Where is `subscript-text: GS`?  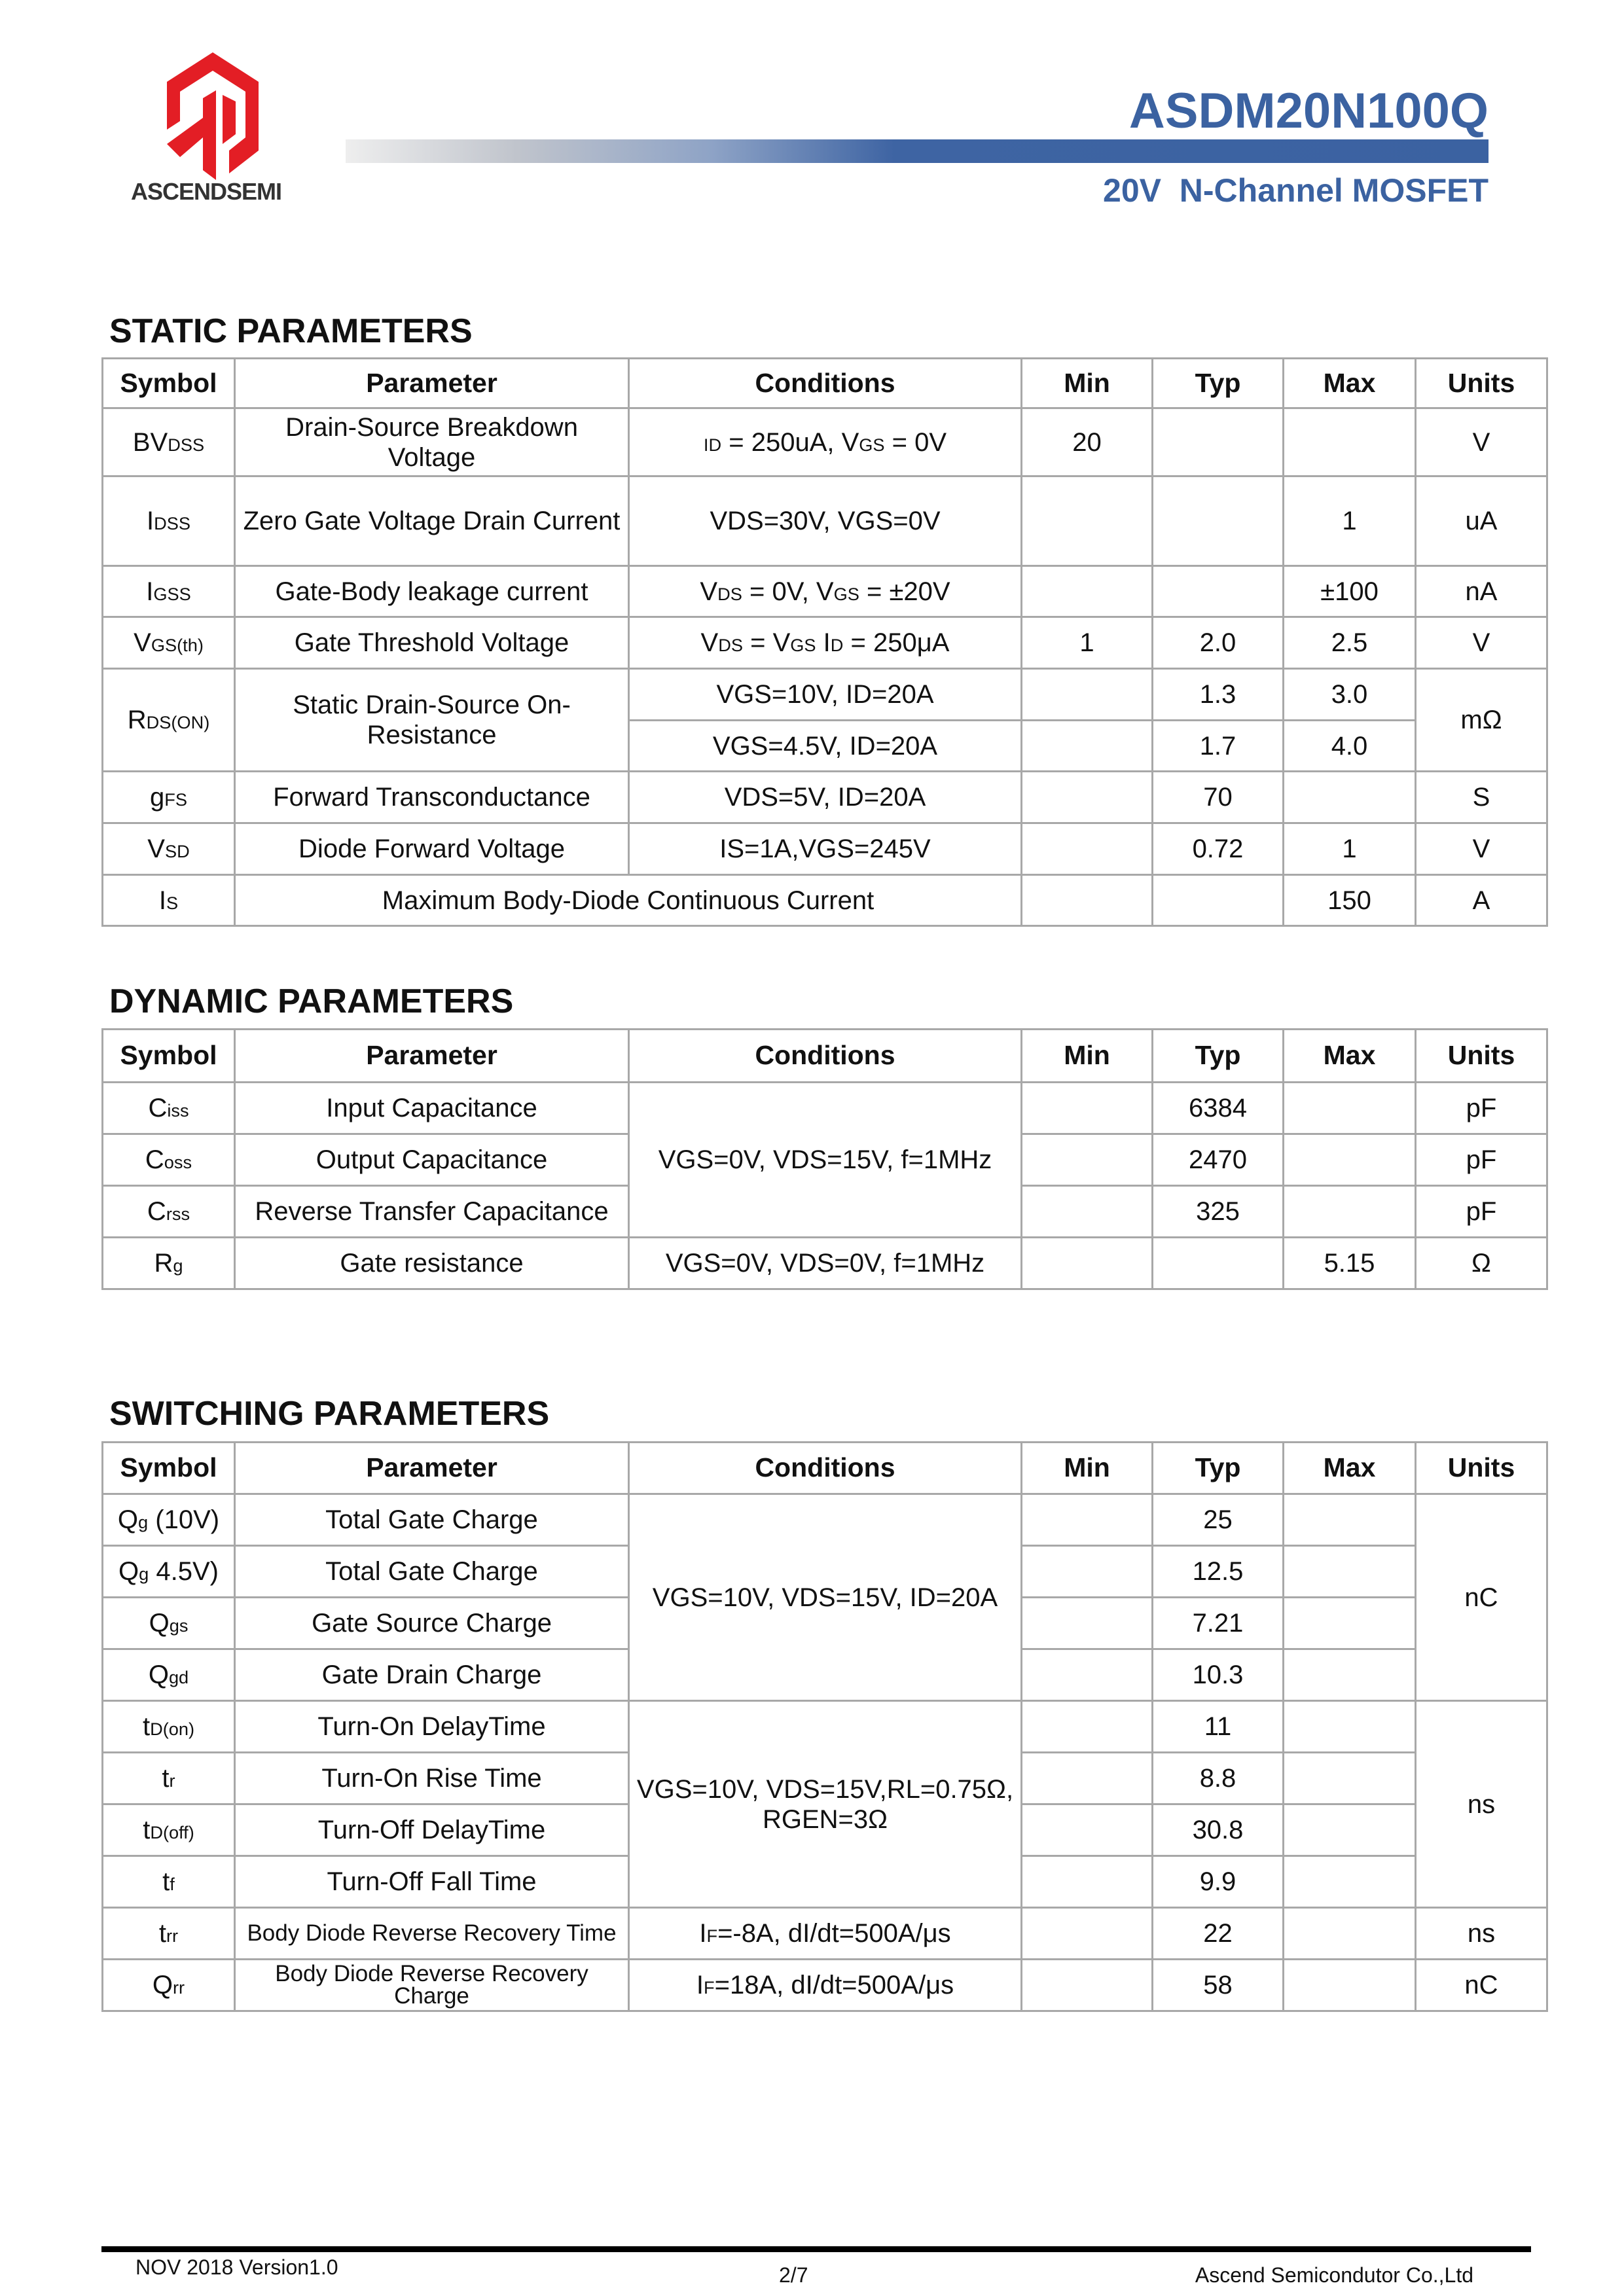
subscript-text: GS is located at coordinates (847, 594).